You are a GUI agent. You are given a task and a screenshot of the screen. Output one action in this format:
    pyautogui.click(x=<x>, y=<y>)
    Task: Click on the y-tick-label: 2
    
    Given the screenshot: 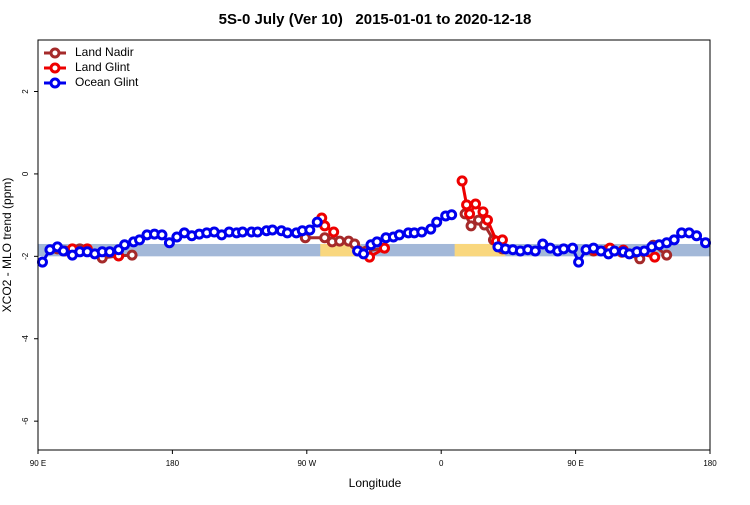 What is the action you would take?
    pyautogui.click(x=25, y=91)
    